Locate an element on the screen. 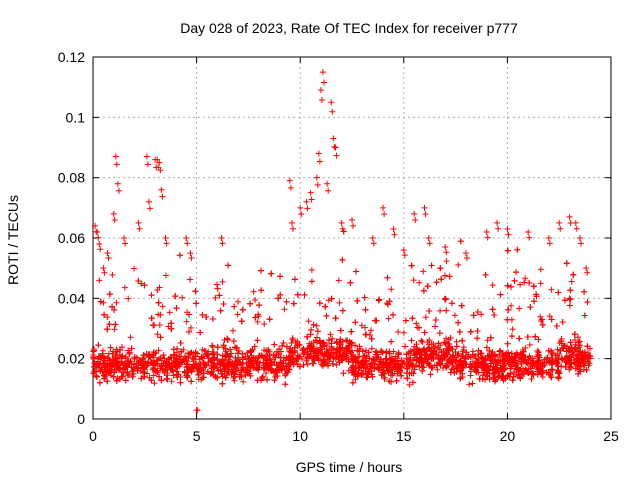  y-tick-label: 0.02 is located at coordinates (71, 359).